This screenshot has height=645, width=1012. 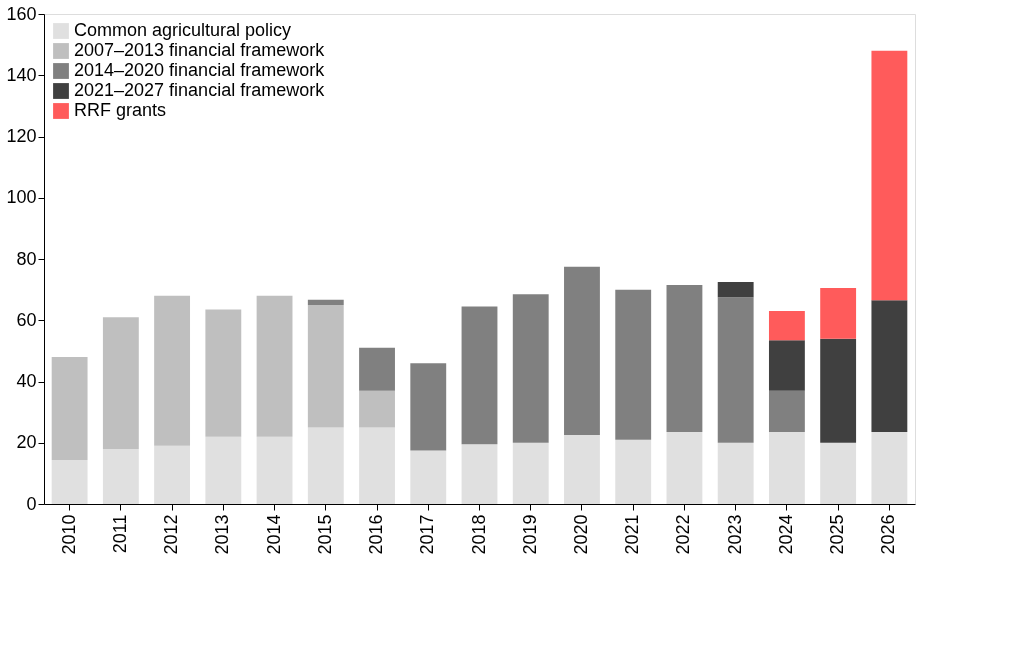 I want to click on x-tick-label: 2016, so click(x=376, y=534).